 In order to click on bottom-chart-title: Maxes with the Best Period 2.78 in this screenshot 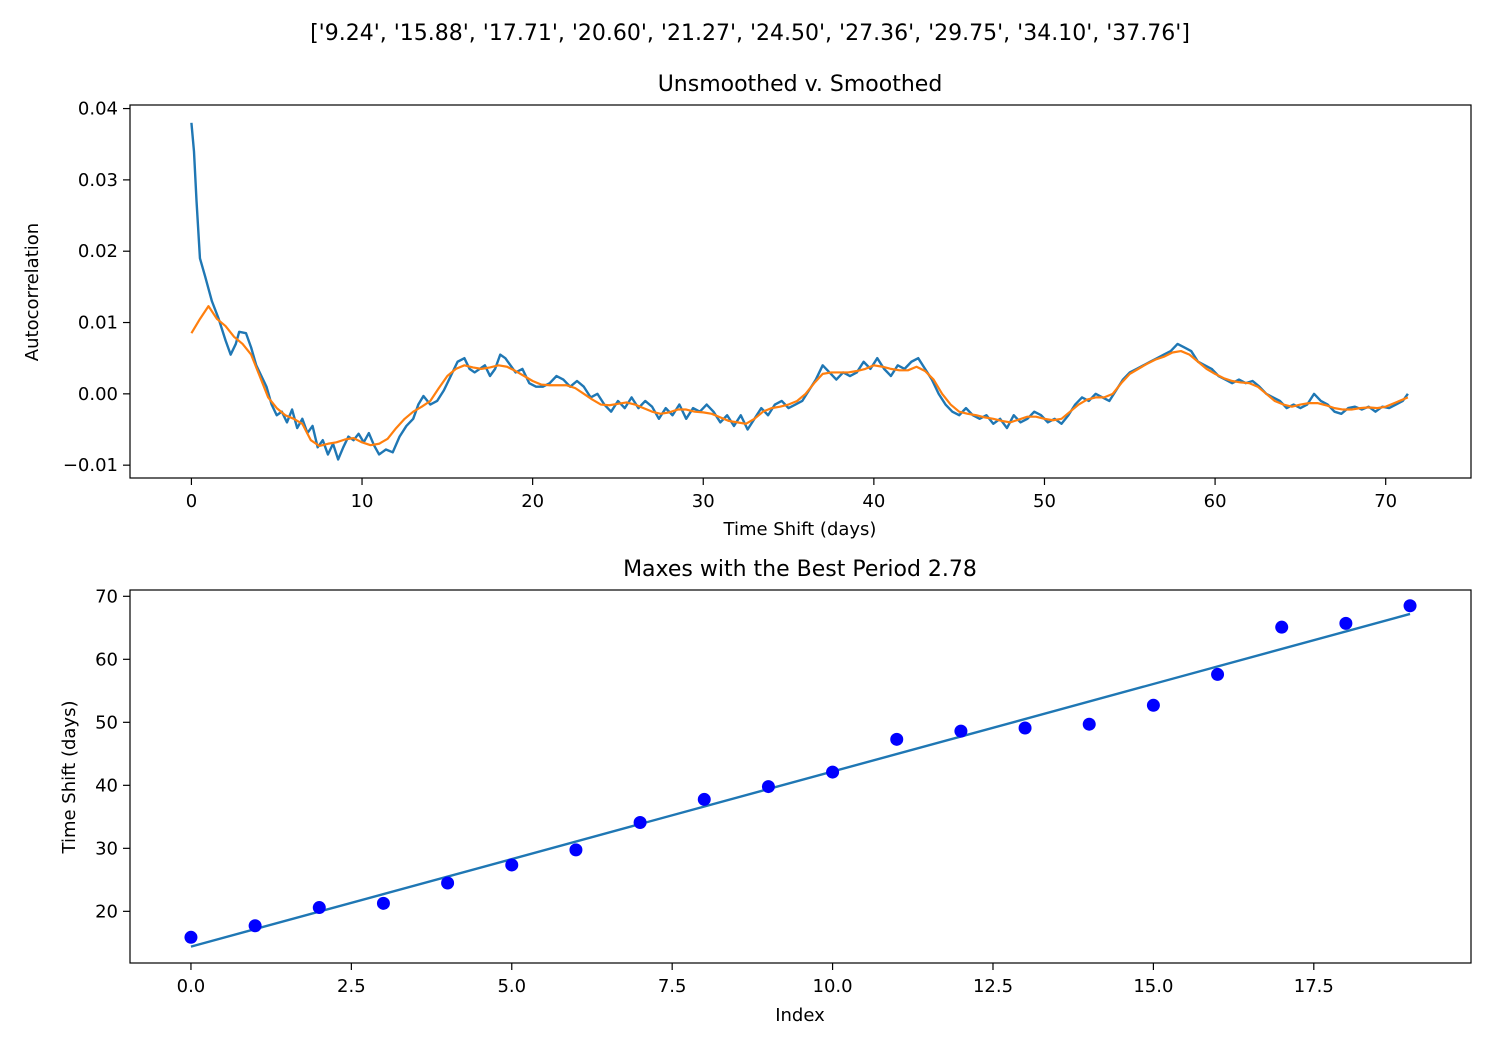, I will do `click(800, 569)`.